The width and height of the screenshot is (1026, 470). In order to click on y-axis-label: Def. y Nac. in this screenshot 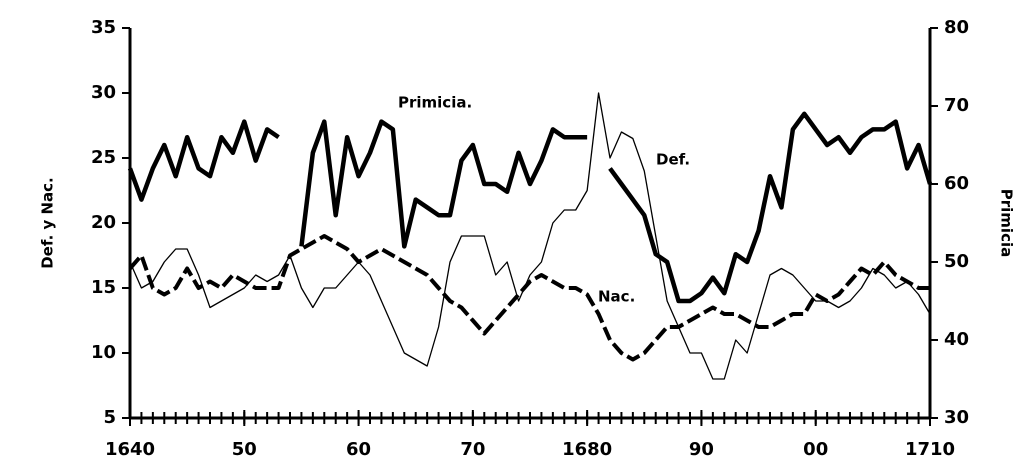, I will do `click(48, 223)`.